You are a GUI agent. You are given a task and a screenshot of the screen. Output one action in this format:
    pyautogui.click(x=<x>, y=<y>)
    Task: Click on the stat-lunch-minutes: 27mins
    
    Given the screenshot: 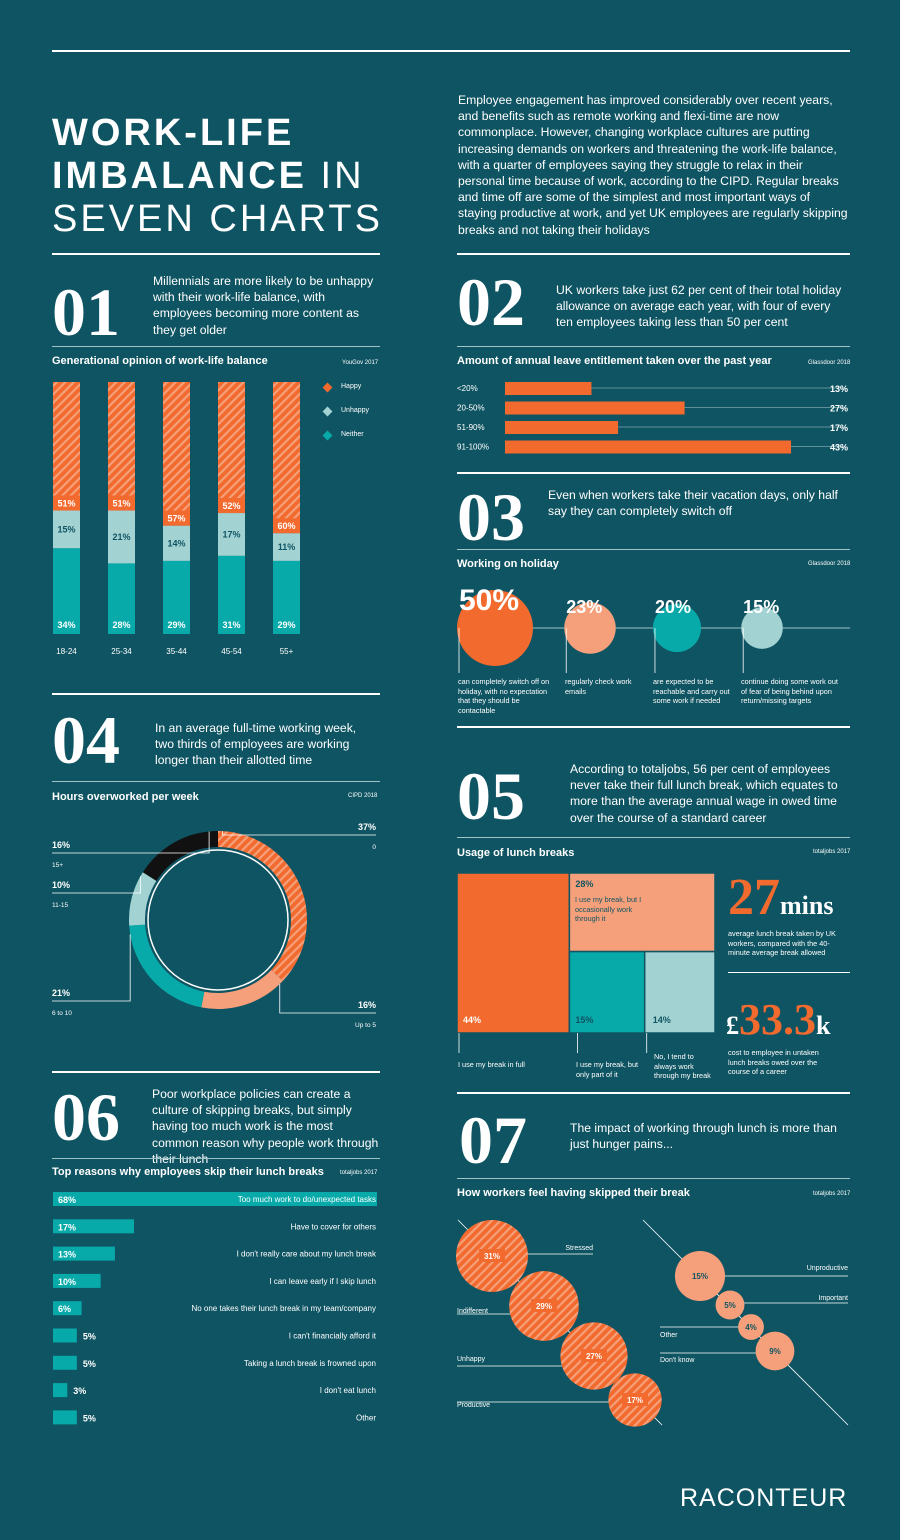 What is the action you would take?
    pyautogui.click(x=780, y=898)
    